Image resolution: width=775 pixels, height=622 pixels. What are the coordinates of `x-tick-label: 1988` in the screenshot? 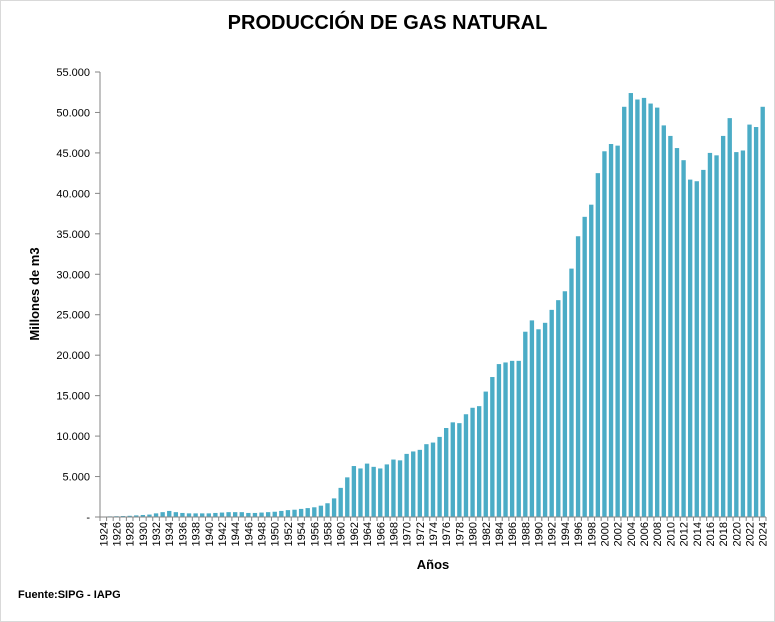 It's located at (526, 534).